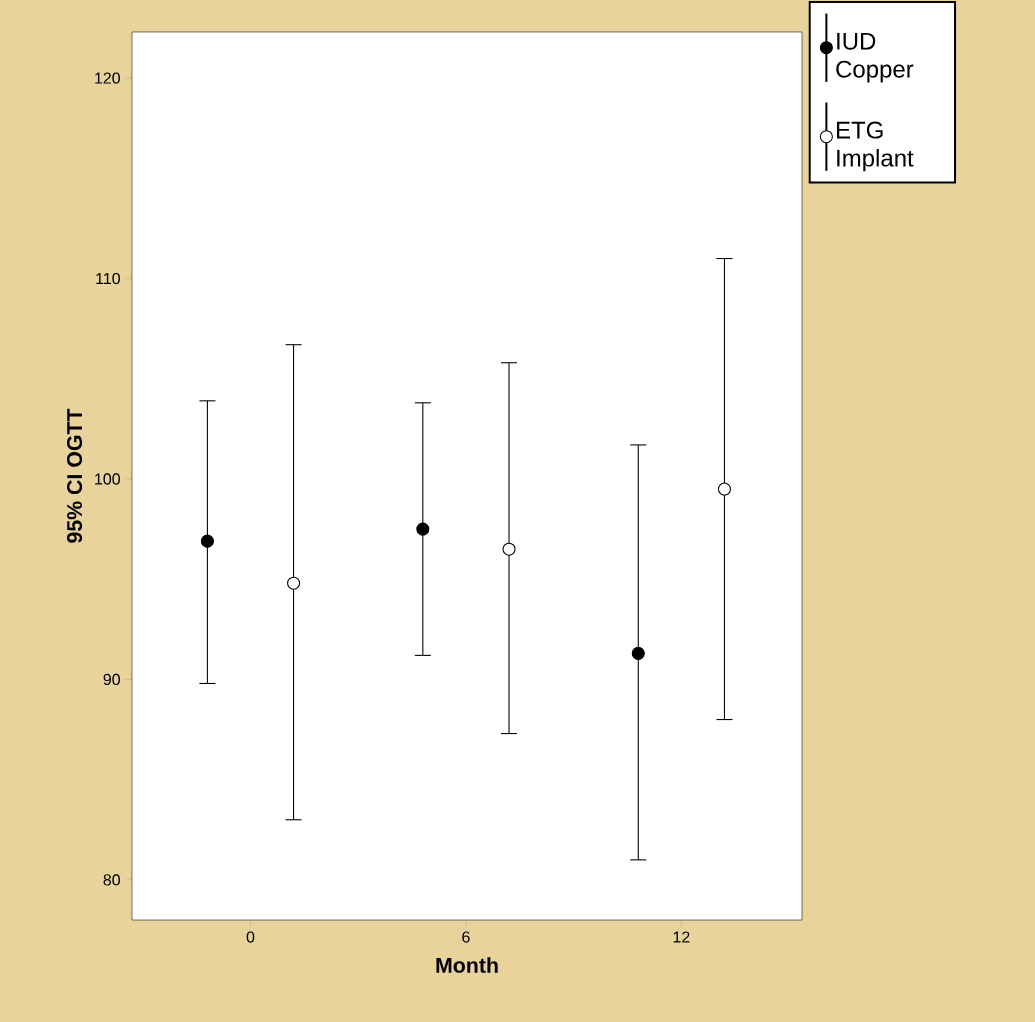 Image resolution: width=1035 pixels, height=1022 pixels. Describe the element at coordinates (467, 965) in the screenshot. I see `x-axis-title: Month` at that location.